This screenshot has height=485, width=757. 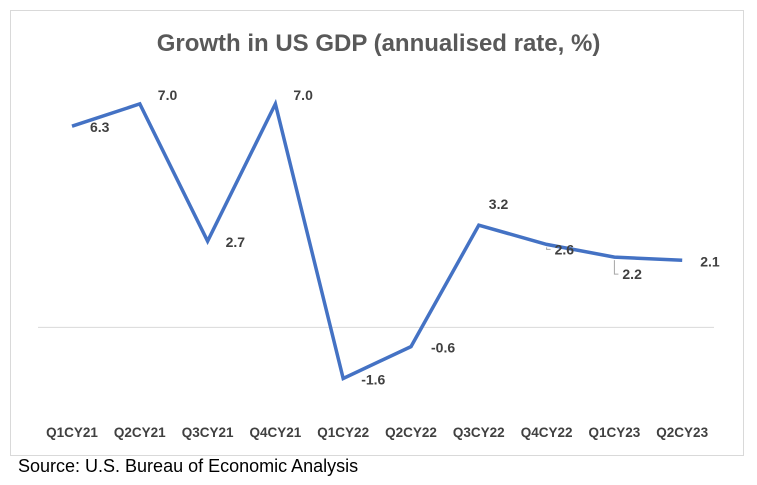 I want to click on data-label: 2.7, so click(x=236, y=242).